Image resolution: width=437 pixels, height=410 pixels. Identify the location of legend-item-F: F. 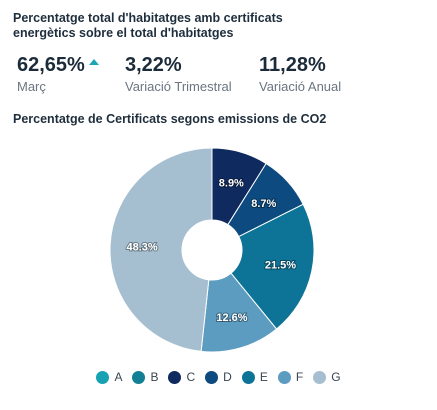
(290, 377).